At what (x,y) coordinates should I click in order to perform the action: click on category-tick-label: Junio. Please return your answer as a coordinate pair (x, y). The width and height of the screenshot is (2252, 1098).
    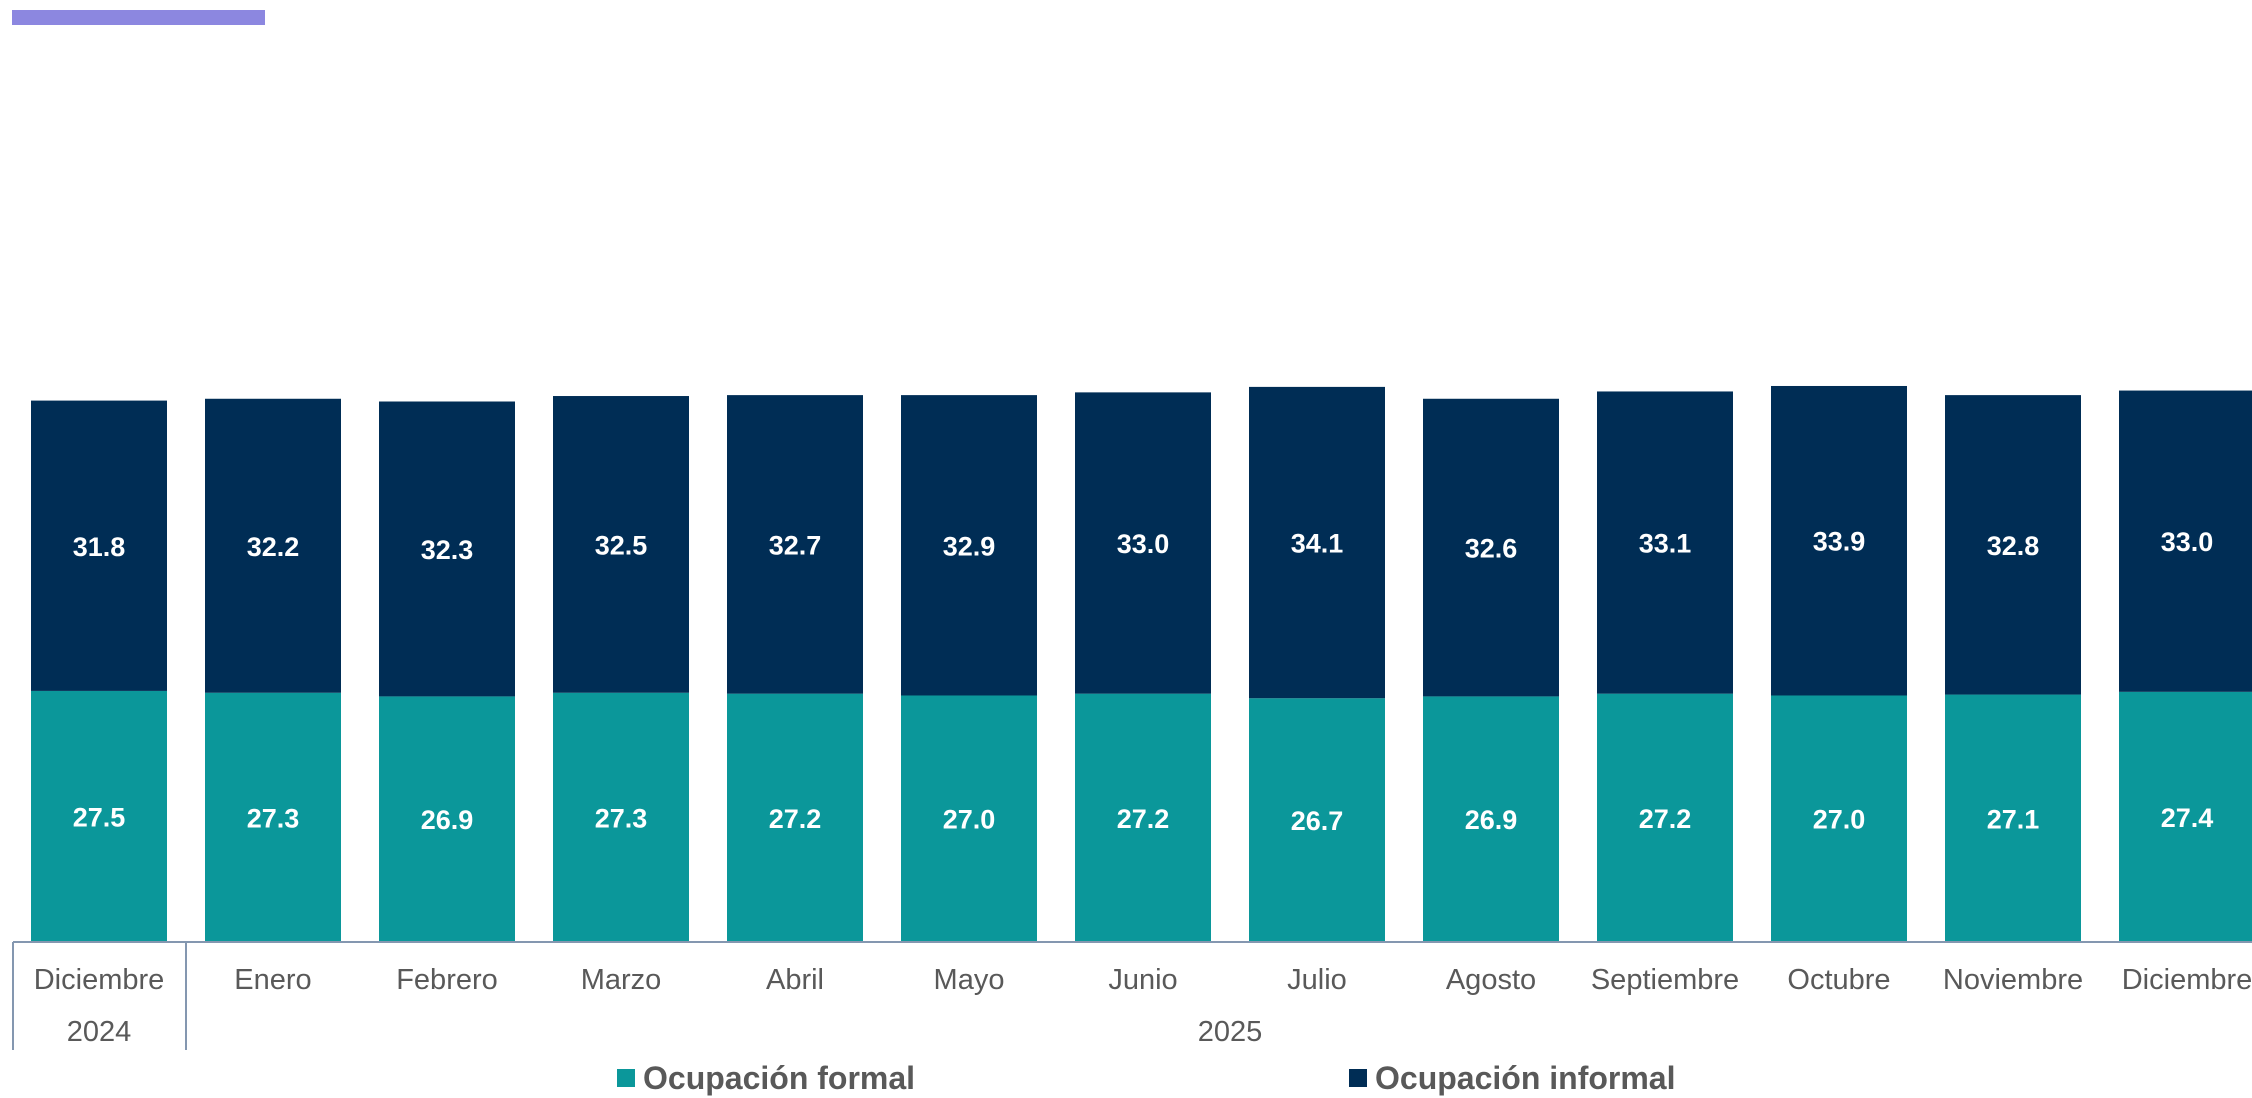
    Looking at the image, I should click on (1142, 980).